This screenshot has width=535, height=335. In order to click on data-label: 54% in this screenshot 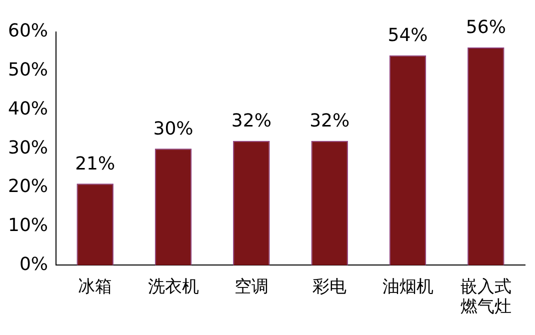, I will do `click(408, 35)`.